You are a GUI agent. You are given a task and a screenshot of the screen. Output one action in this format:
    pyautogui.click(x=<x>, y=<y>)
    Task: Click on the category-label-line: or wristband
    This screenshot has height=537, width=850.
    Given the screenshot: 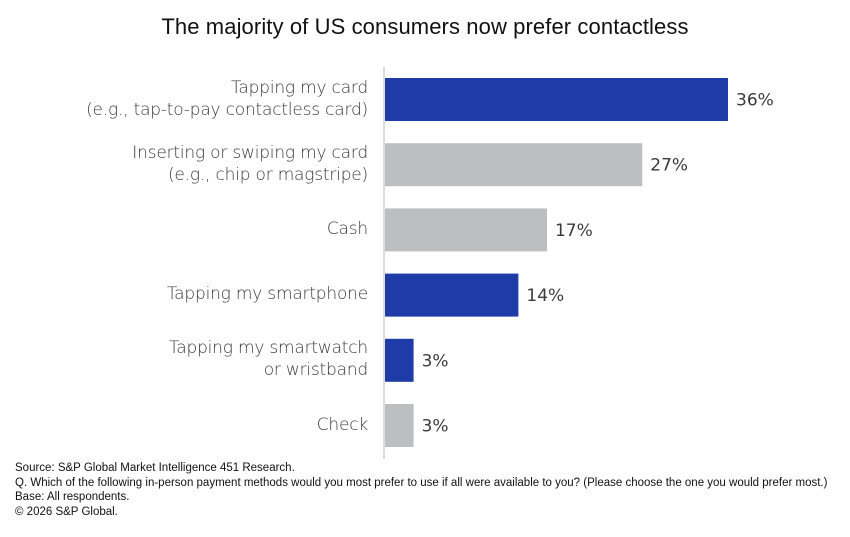 What is the action you would take?
    pyautogui.click(x=316, y=370)
    